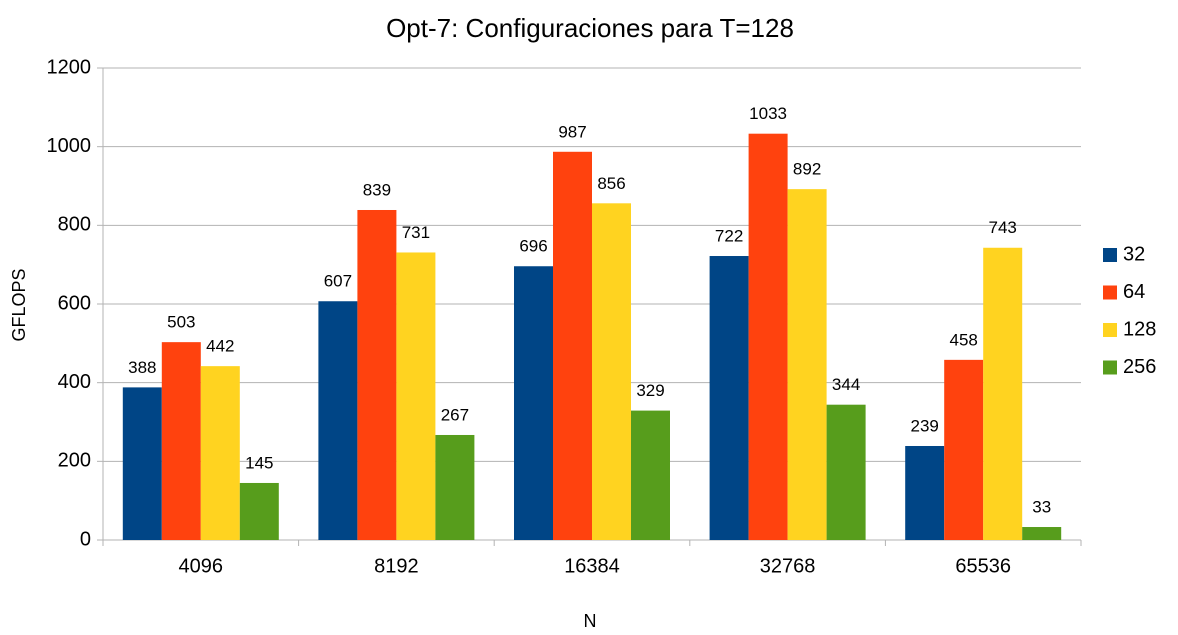 The width and height of the screenshot is (1178, 635). Describe the element at coordinates (455, 414) in the screenshot. I see `data-label: 267` at that location.